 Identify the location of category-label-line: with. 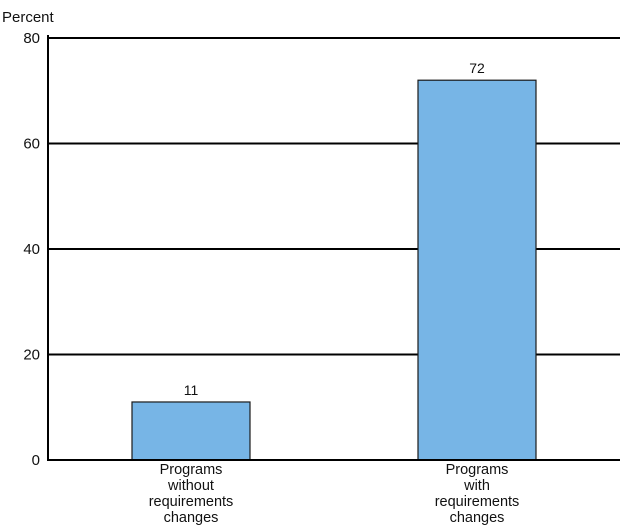
(476, 486).